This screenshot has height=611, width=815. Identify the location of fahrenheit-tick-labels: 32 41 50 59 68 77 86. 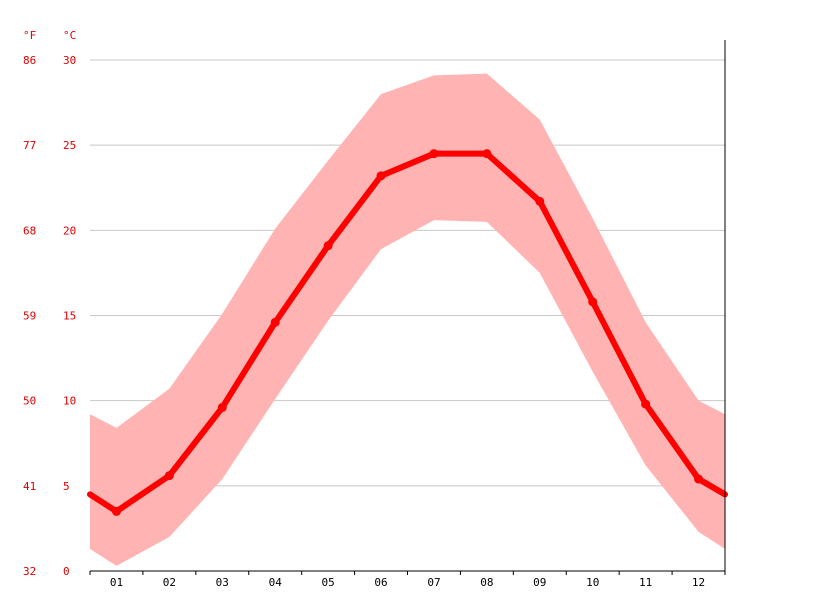
(29, 316).